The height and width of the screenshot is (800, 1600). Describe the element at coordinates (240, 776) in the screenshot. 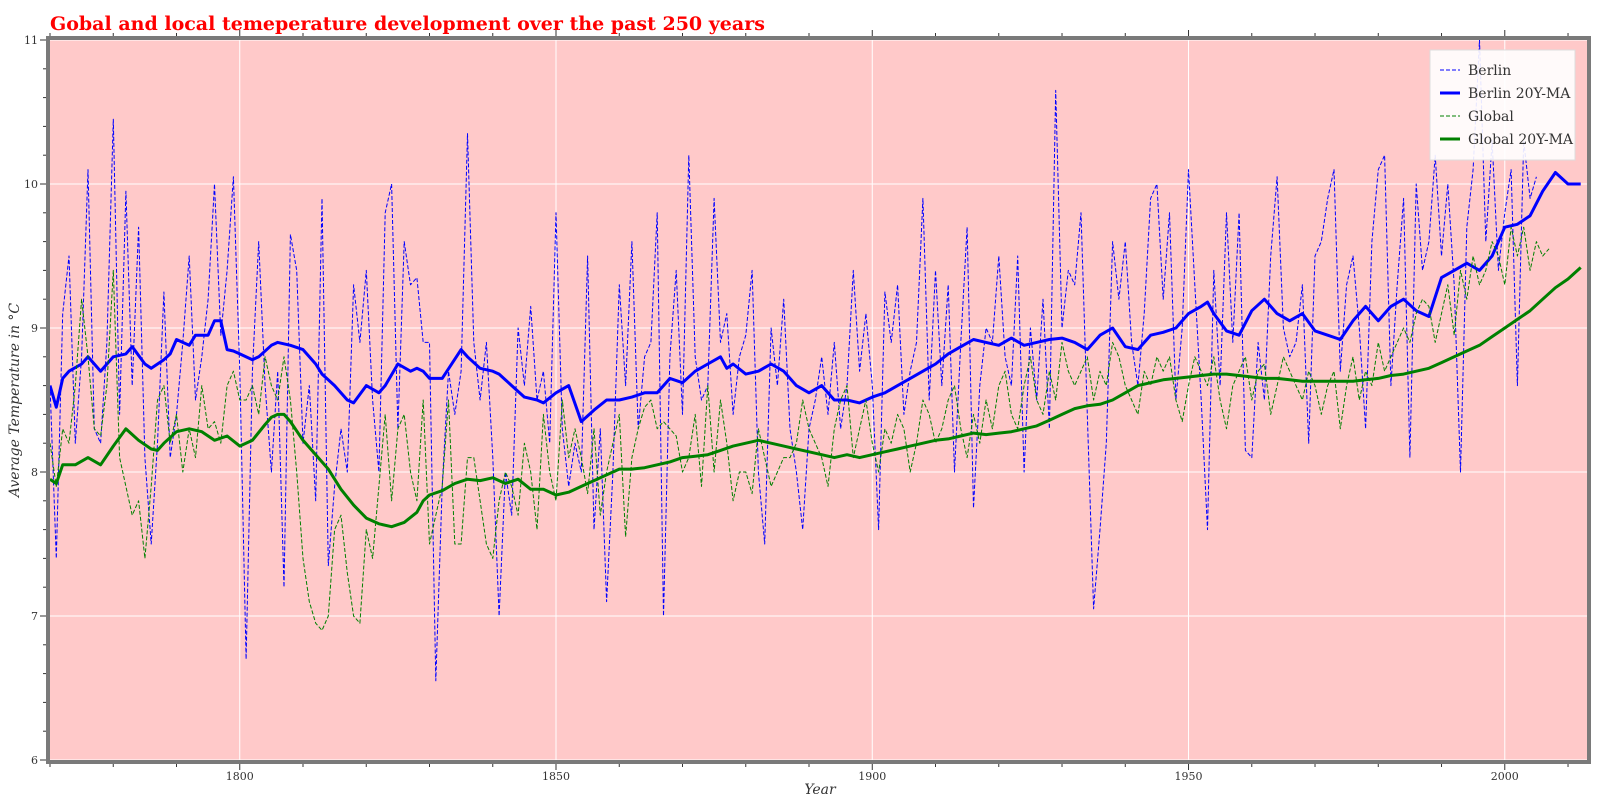

I see `x-tick-label-bottom: 1800` at that location.